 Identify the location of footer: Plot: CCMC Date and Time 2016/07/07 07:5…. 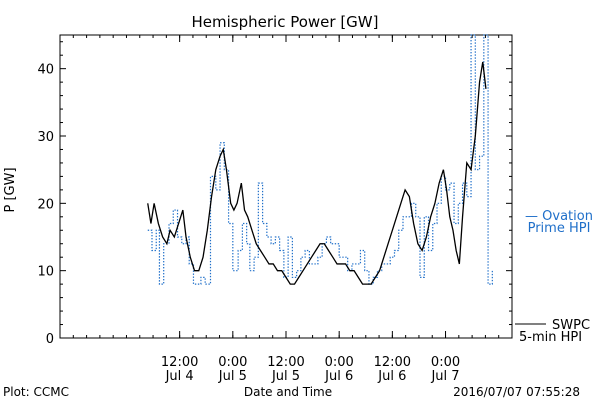
(291, 392).